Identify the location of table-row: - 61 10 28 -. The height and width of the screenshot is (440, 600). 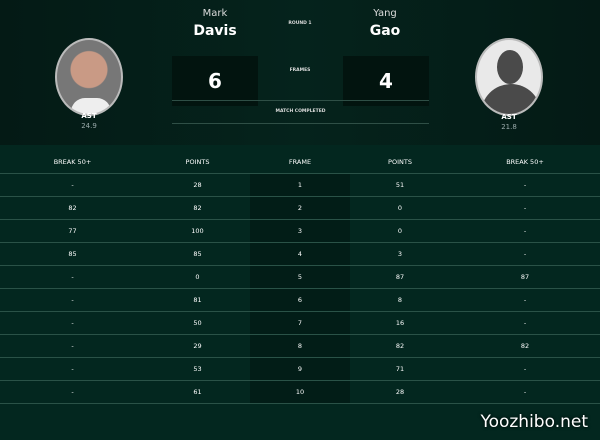
(300, 392).